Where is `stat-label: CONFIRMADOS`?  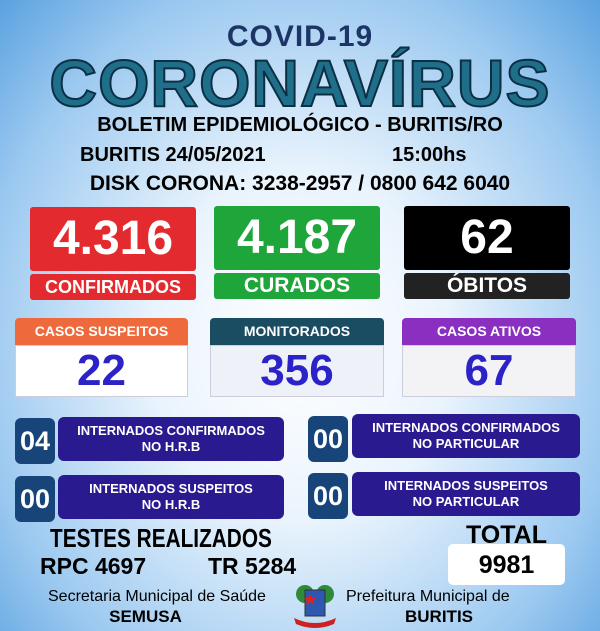
stat-label: CONFIRMADOS is located at coordinates (113, 287).